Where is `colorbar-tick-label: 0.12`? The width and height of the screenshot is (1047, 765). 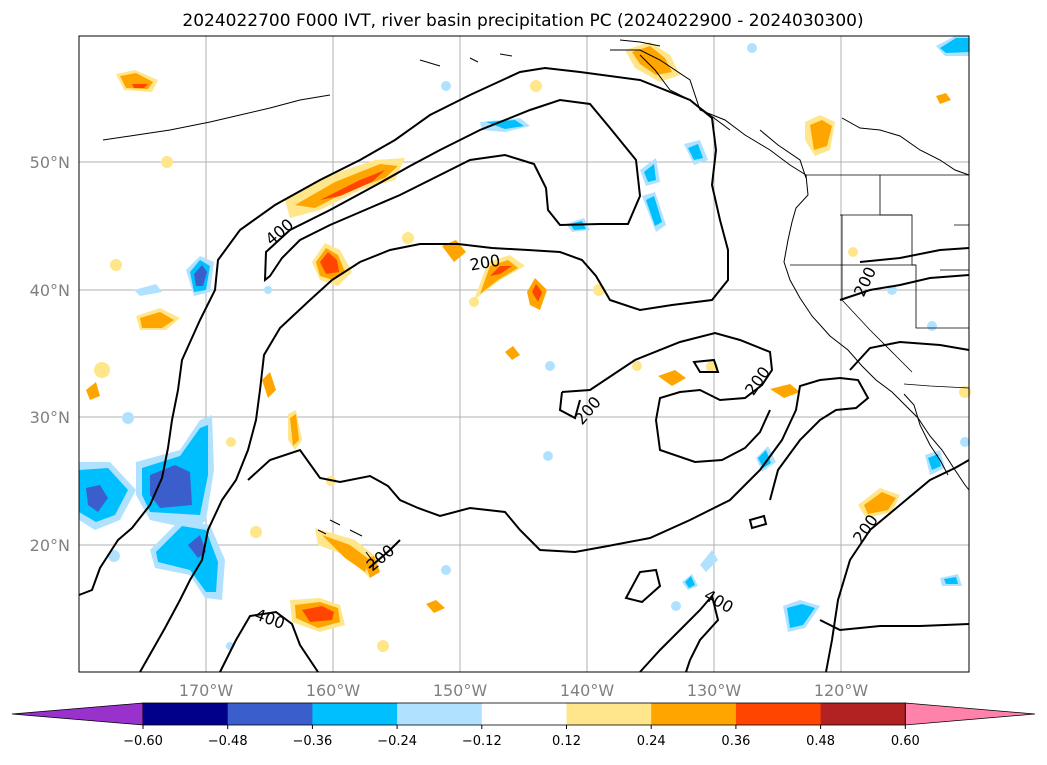 colorbar-tick-label: 0.12 is located at coordinates (566, 741).